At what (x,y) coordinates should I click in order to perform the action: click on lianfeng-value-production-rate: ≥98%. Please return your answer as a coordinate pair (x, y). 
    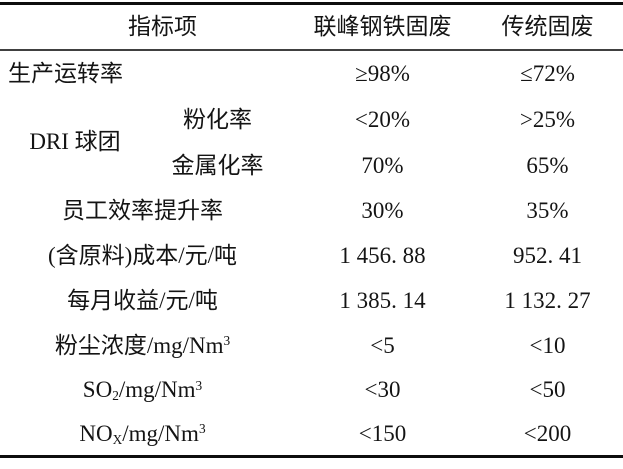
    Looking at the image, I should click on (382, 73).